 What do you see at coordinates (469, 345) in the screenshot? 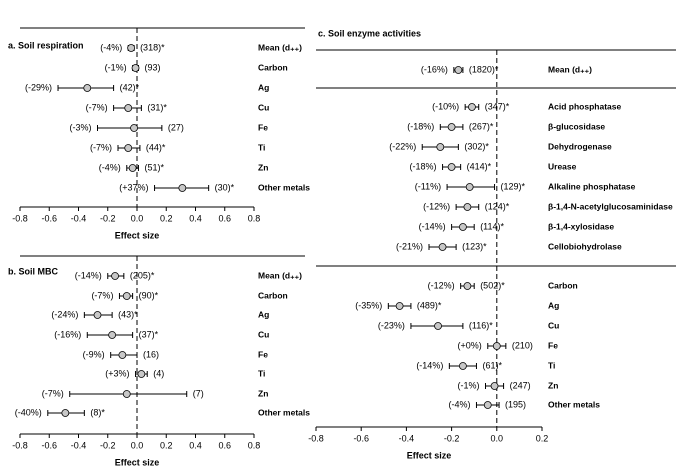
I see `percent-label: (+0%)` at bounding box center [469, 345].